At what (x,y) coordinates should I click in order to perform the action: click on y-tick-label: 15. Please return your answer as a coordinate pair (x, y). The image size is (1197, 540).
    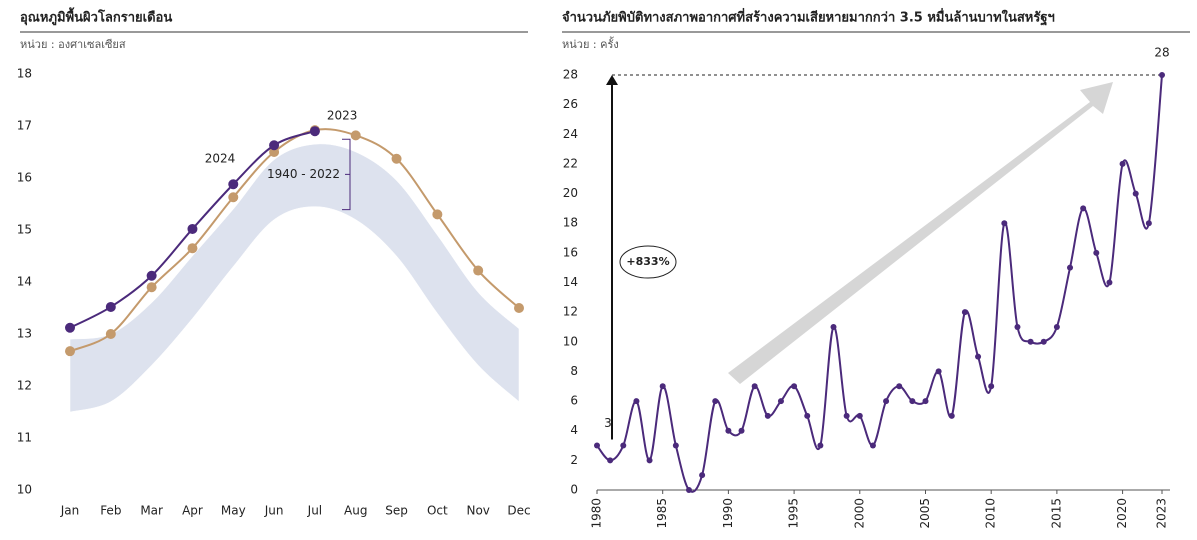
    Looking at the image, I should click on (24, 230).